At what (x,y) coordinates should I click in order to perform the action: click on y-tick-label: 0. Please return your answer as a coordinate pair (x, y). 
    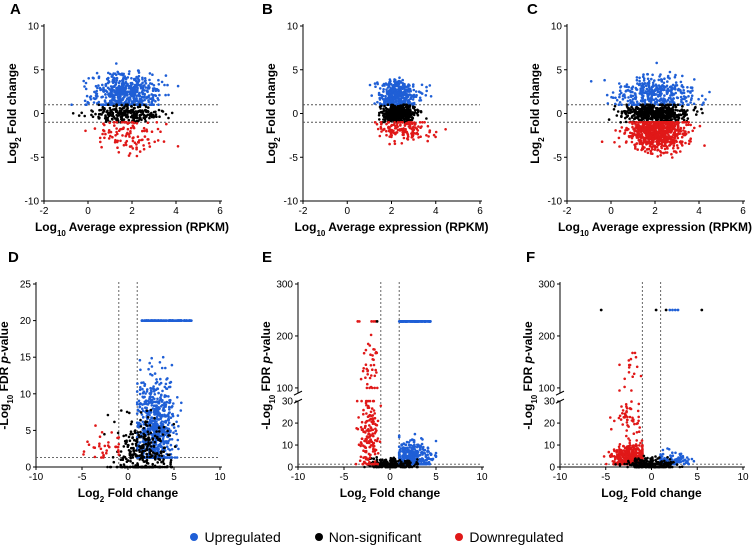
    Looking at the image, I should click on (295, 114).